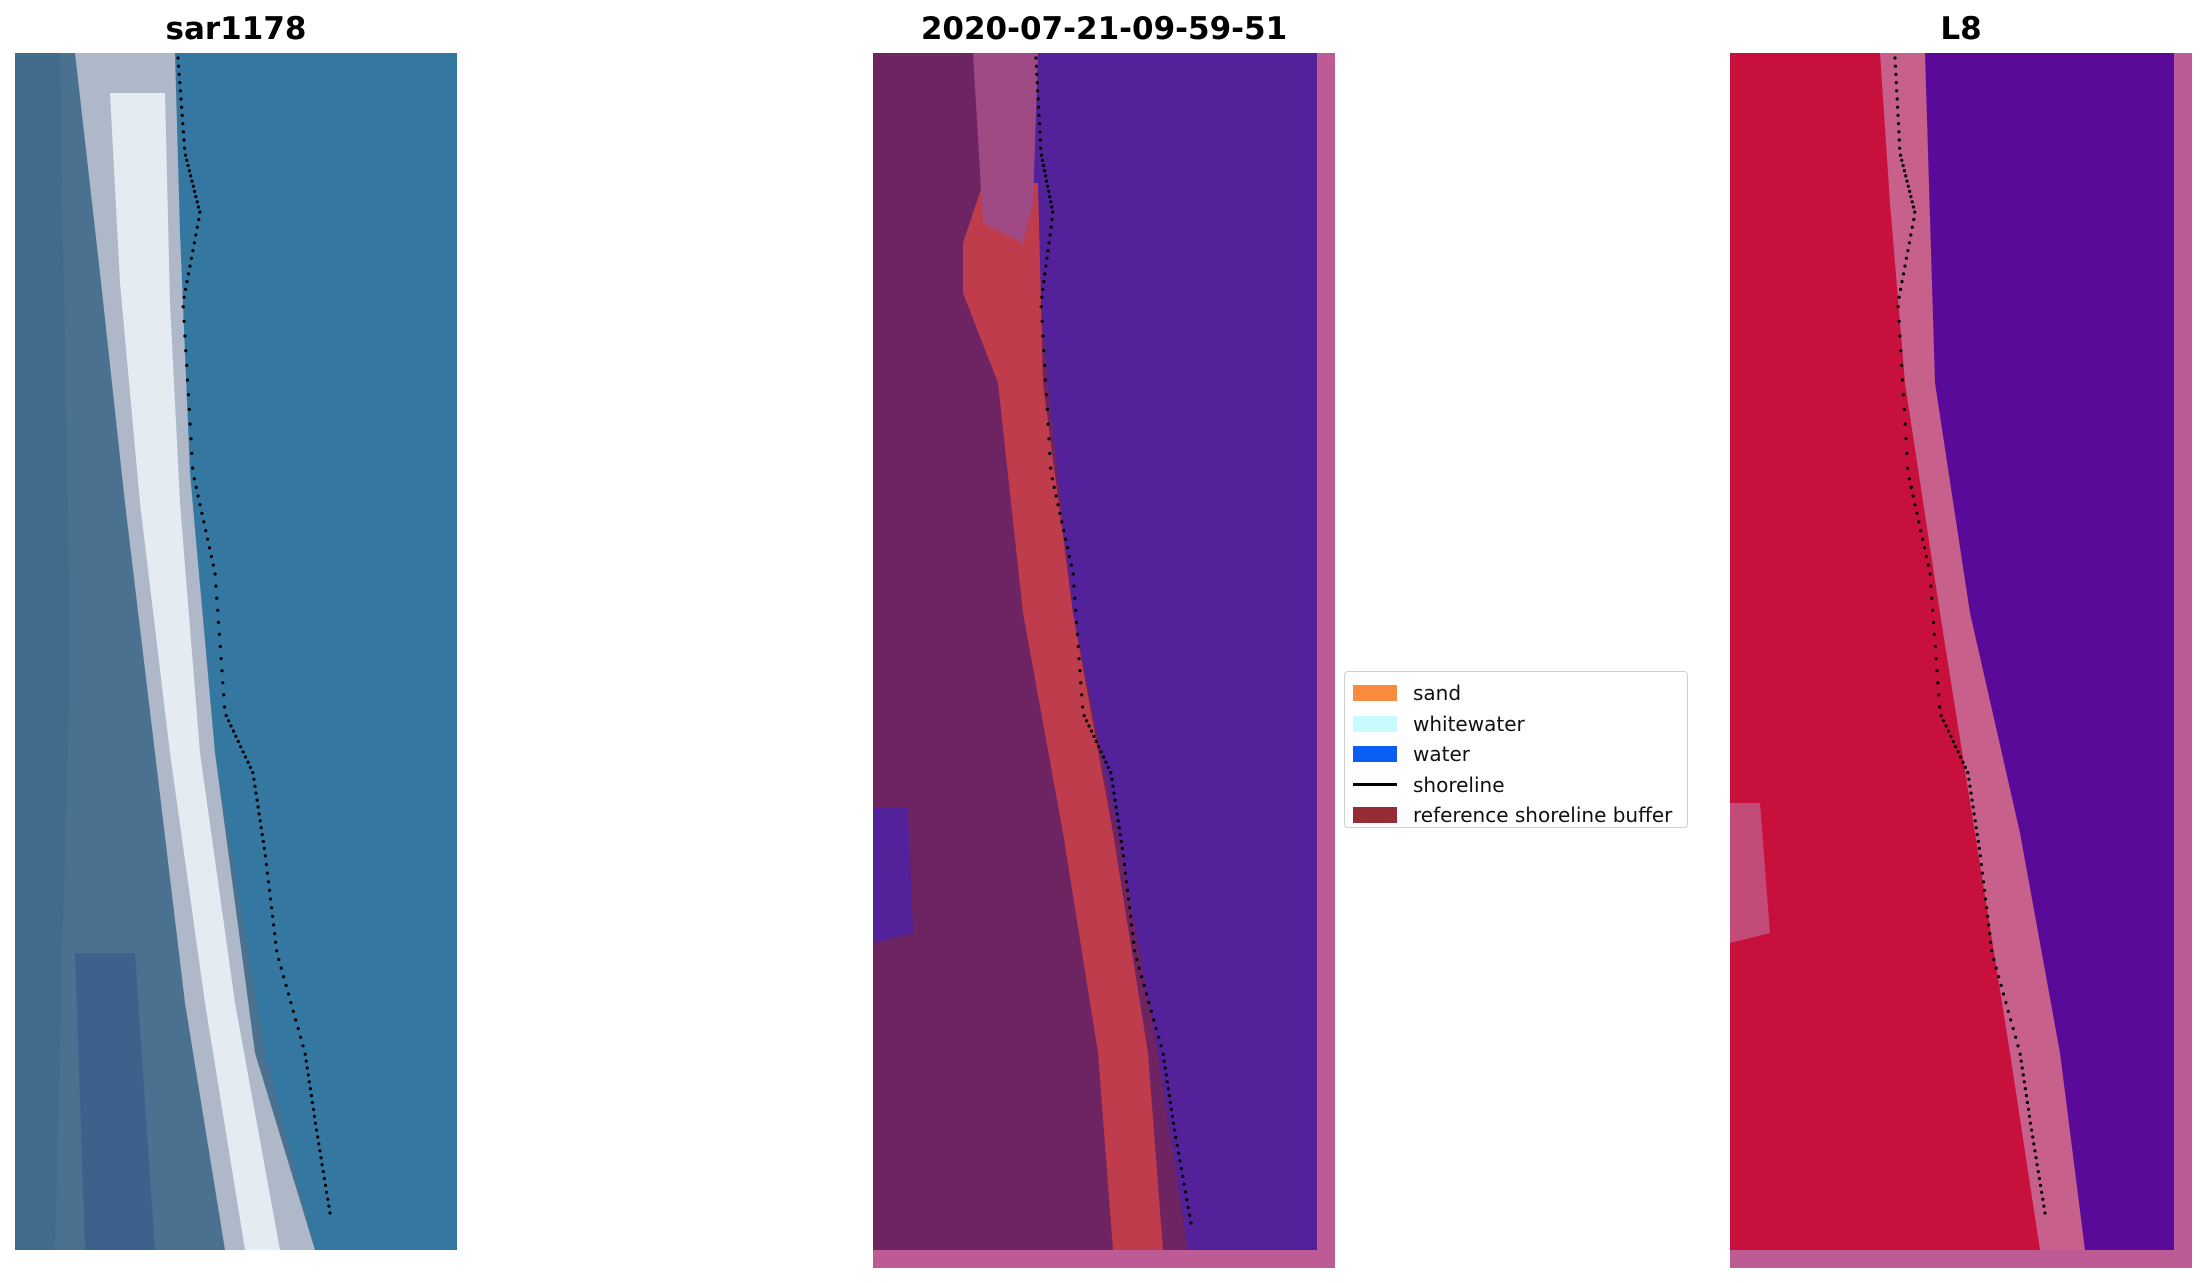 This screenshot has height=1283, width=2205. I want to click on shoreline-trace-rgb, so click(254, 635).